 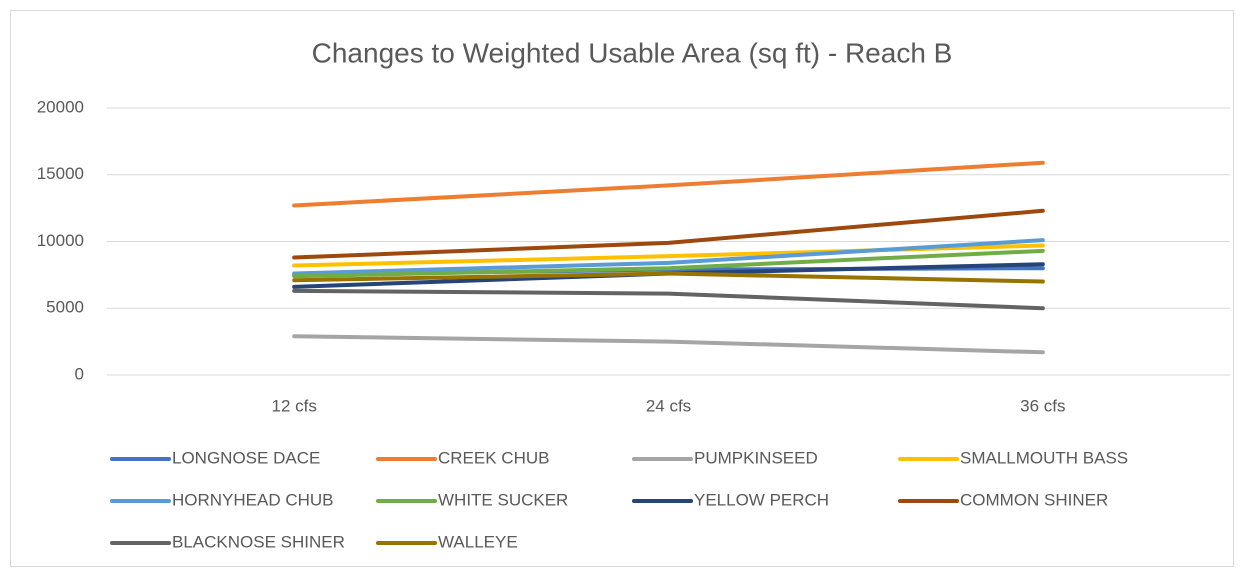 I want to click on legend-label: COMMON SHINER, so click(x=1034, y=499).